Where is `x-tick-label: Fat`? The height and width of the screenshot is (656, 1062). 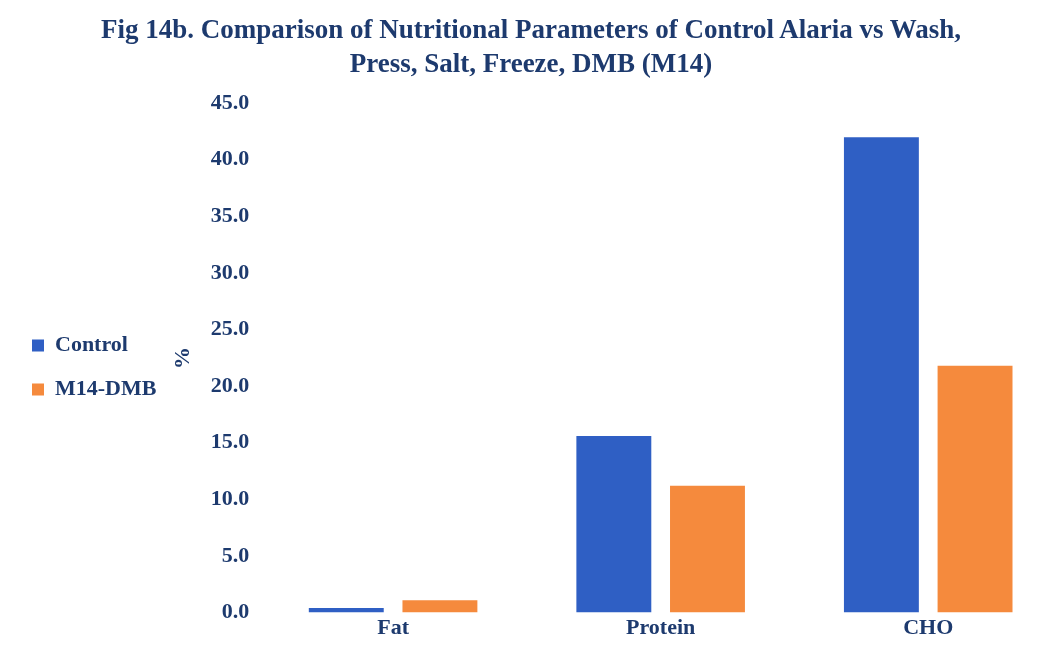 x-tick-label: Fat is located at coordinates (393, 627).